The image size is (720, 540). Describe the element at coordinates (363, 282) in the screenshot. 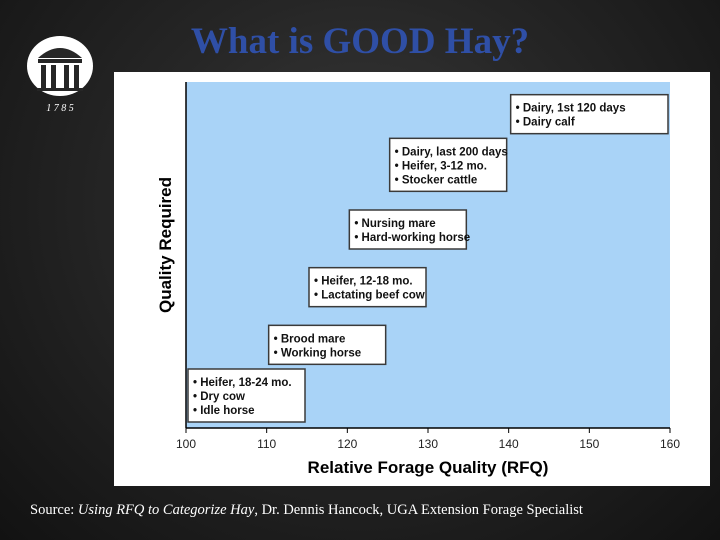

I see `category-item: • Heifer, 12-18 mo.` at that location.